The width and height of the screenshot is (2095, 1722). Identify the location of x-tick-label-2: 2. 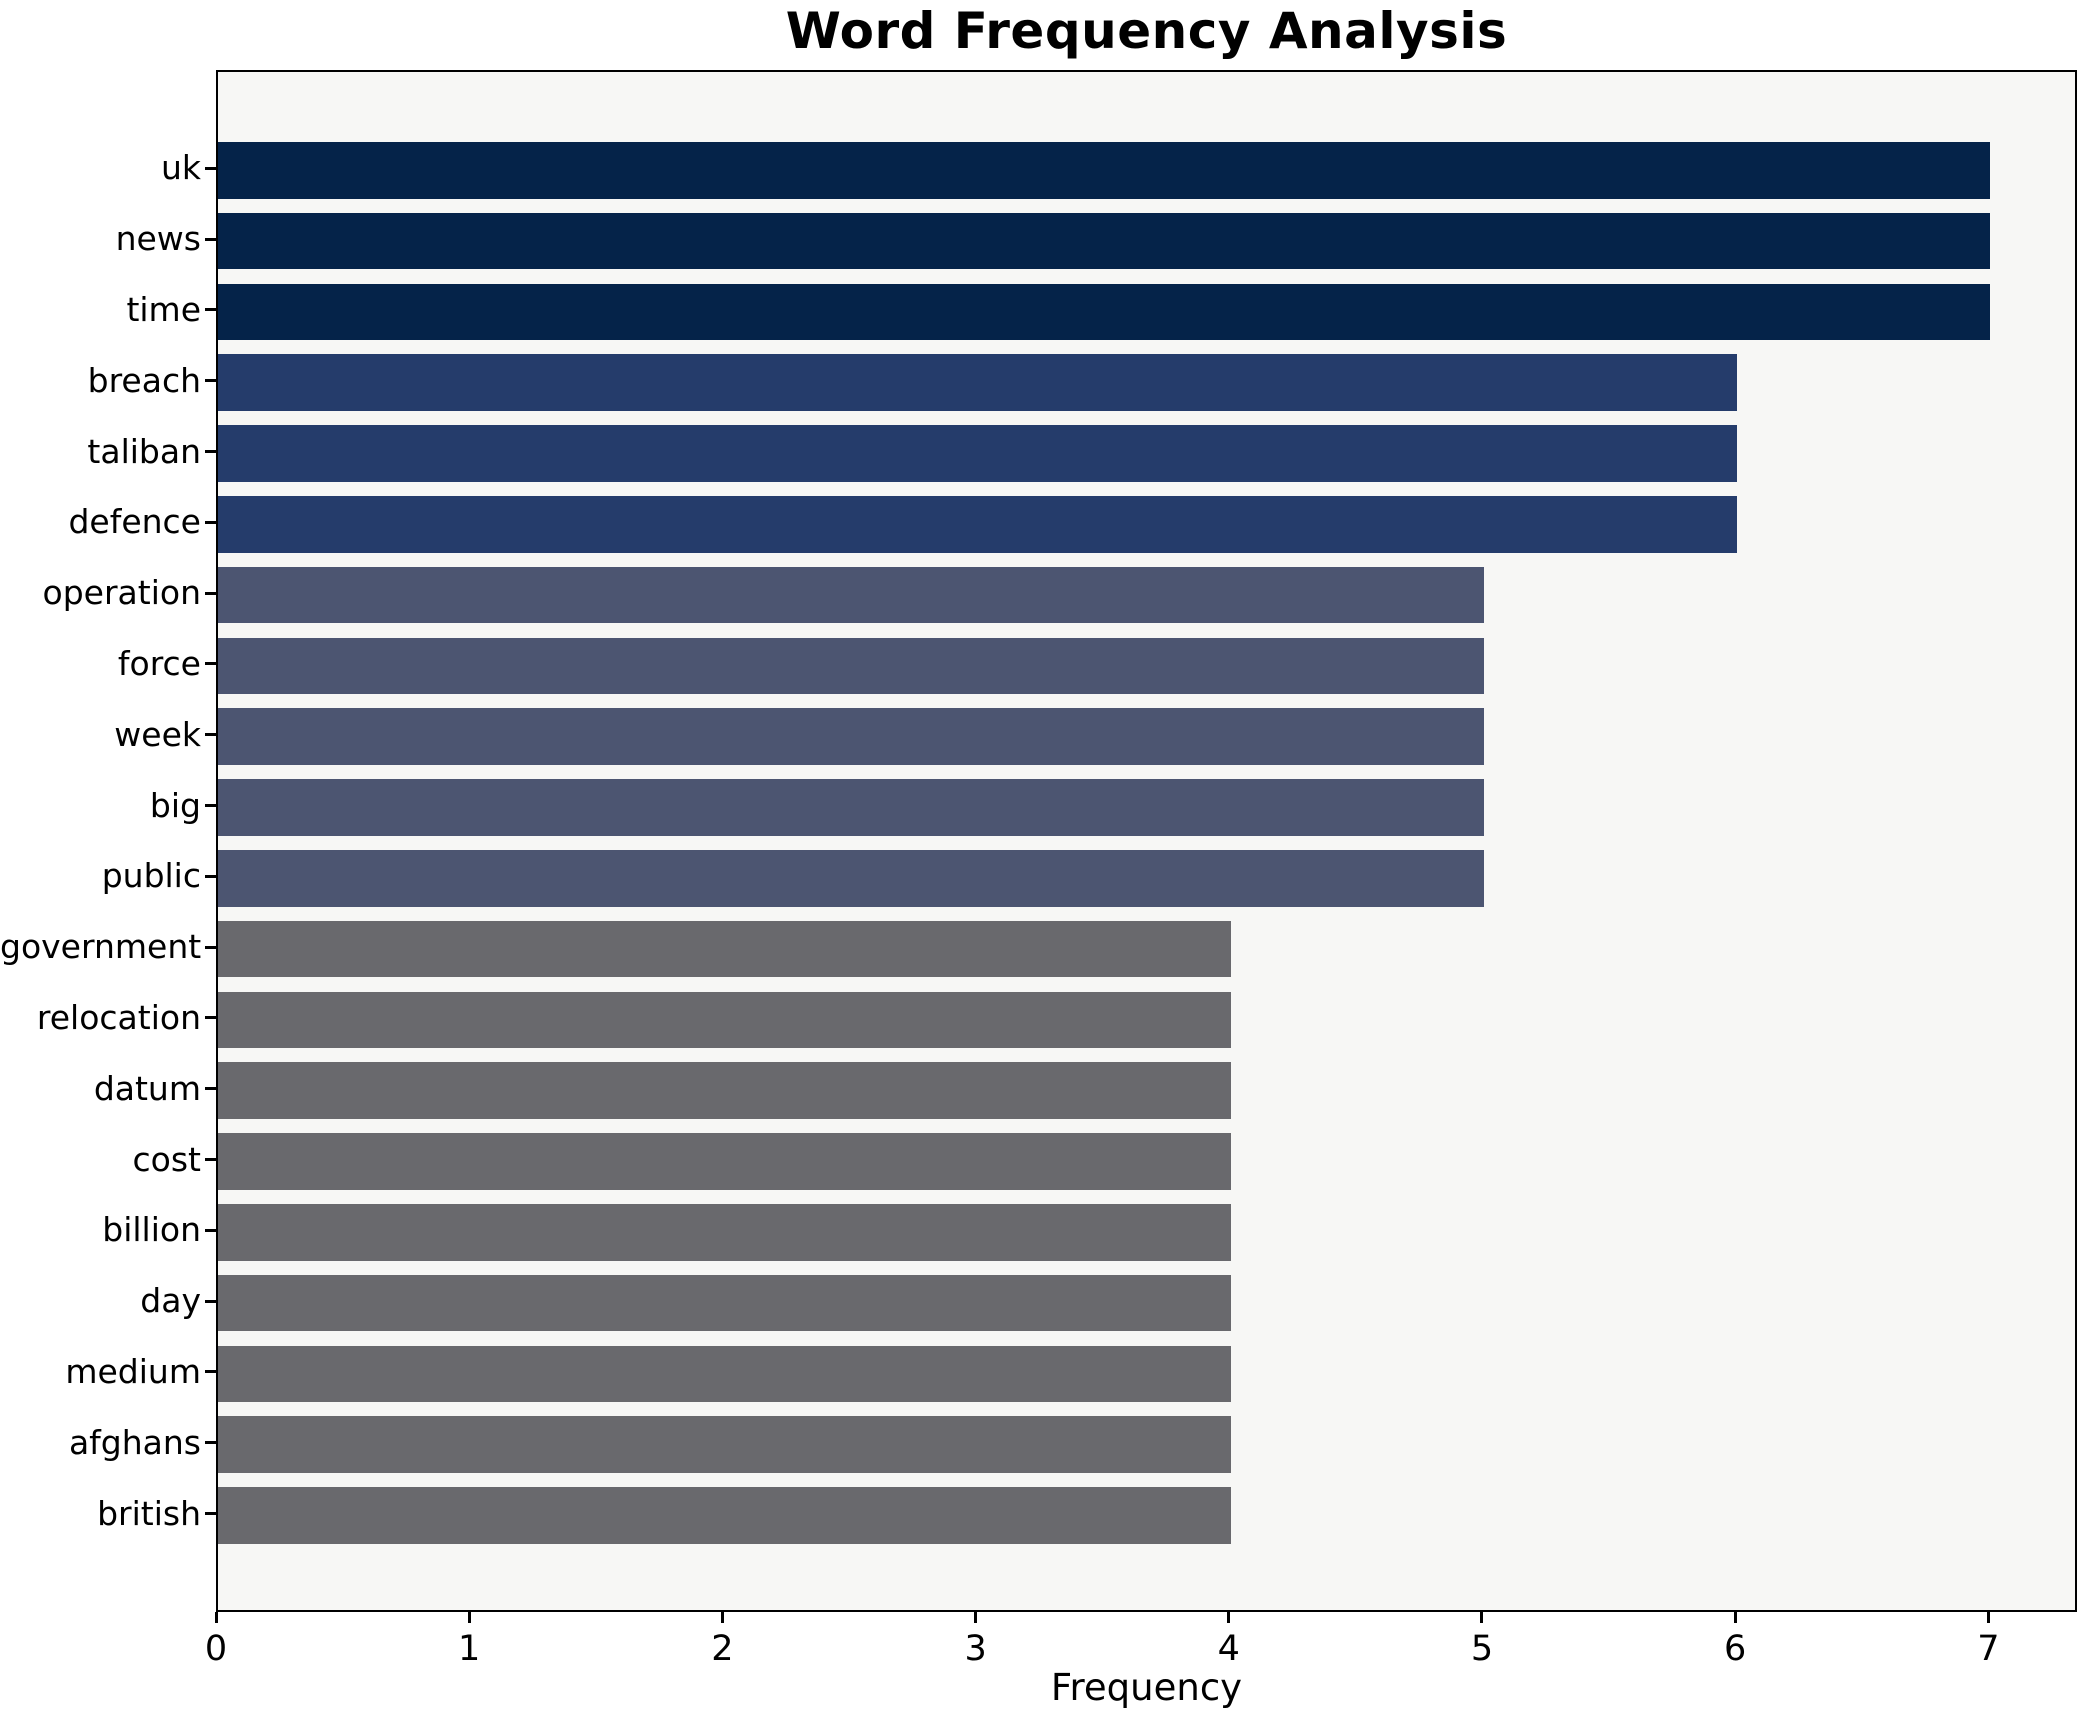
(722, 1649).